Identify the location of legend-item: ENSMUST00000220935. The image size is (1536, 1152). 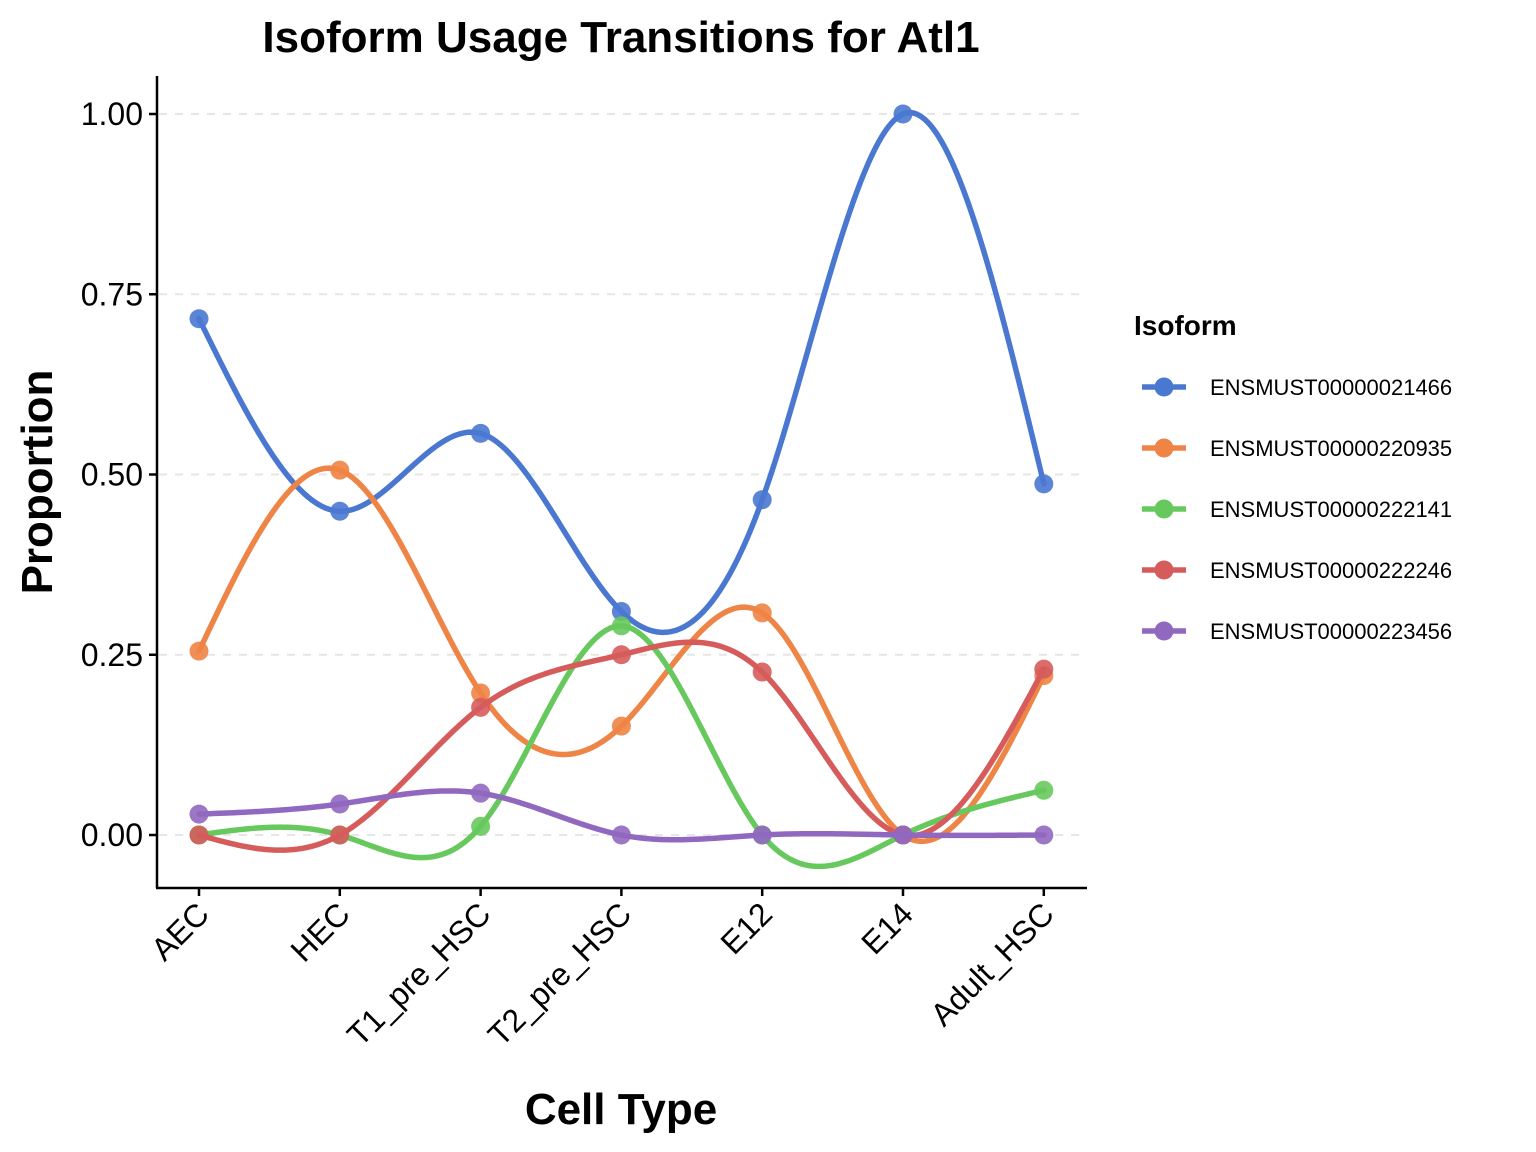
(1297, 448).